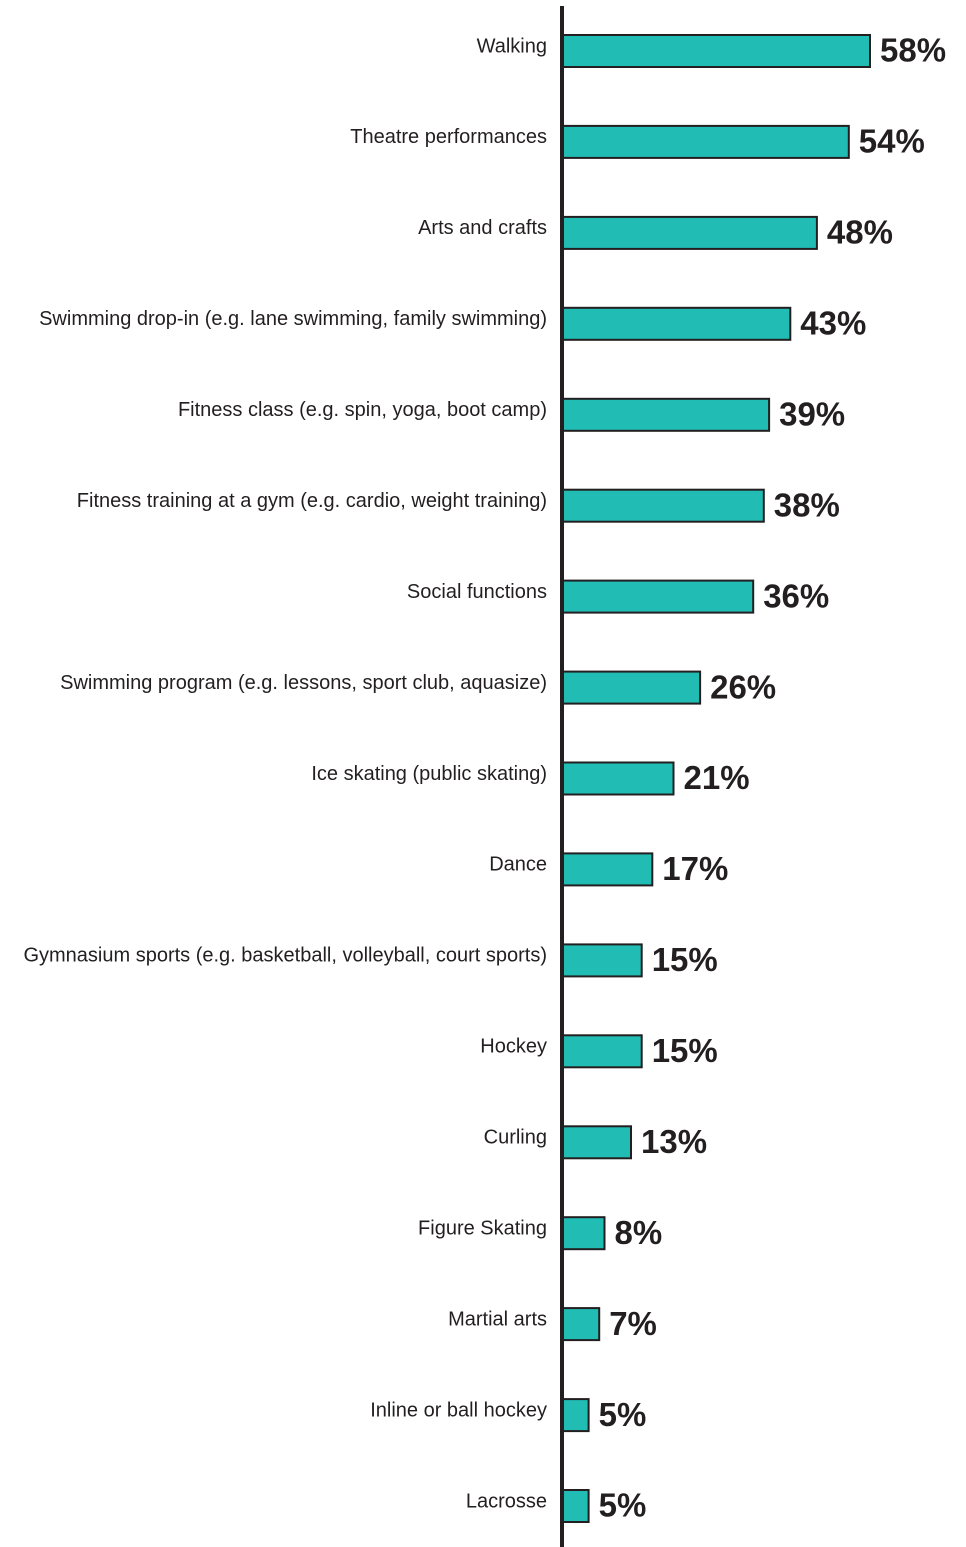 The width and height of the screenshot is (966, 1547). What do you see at coordinates (497, 1319) in the screenshot?
I see `category-label: Martial arts` at bounding box center [497, 1319].